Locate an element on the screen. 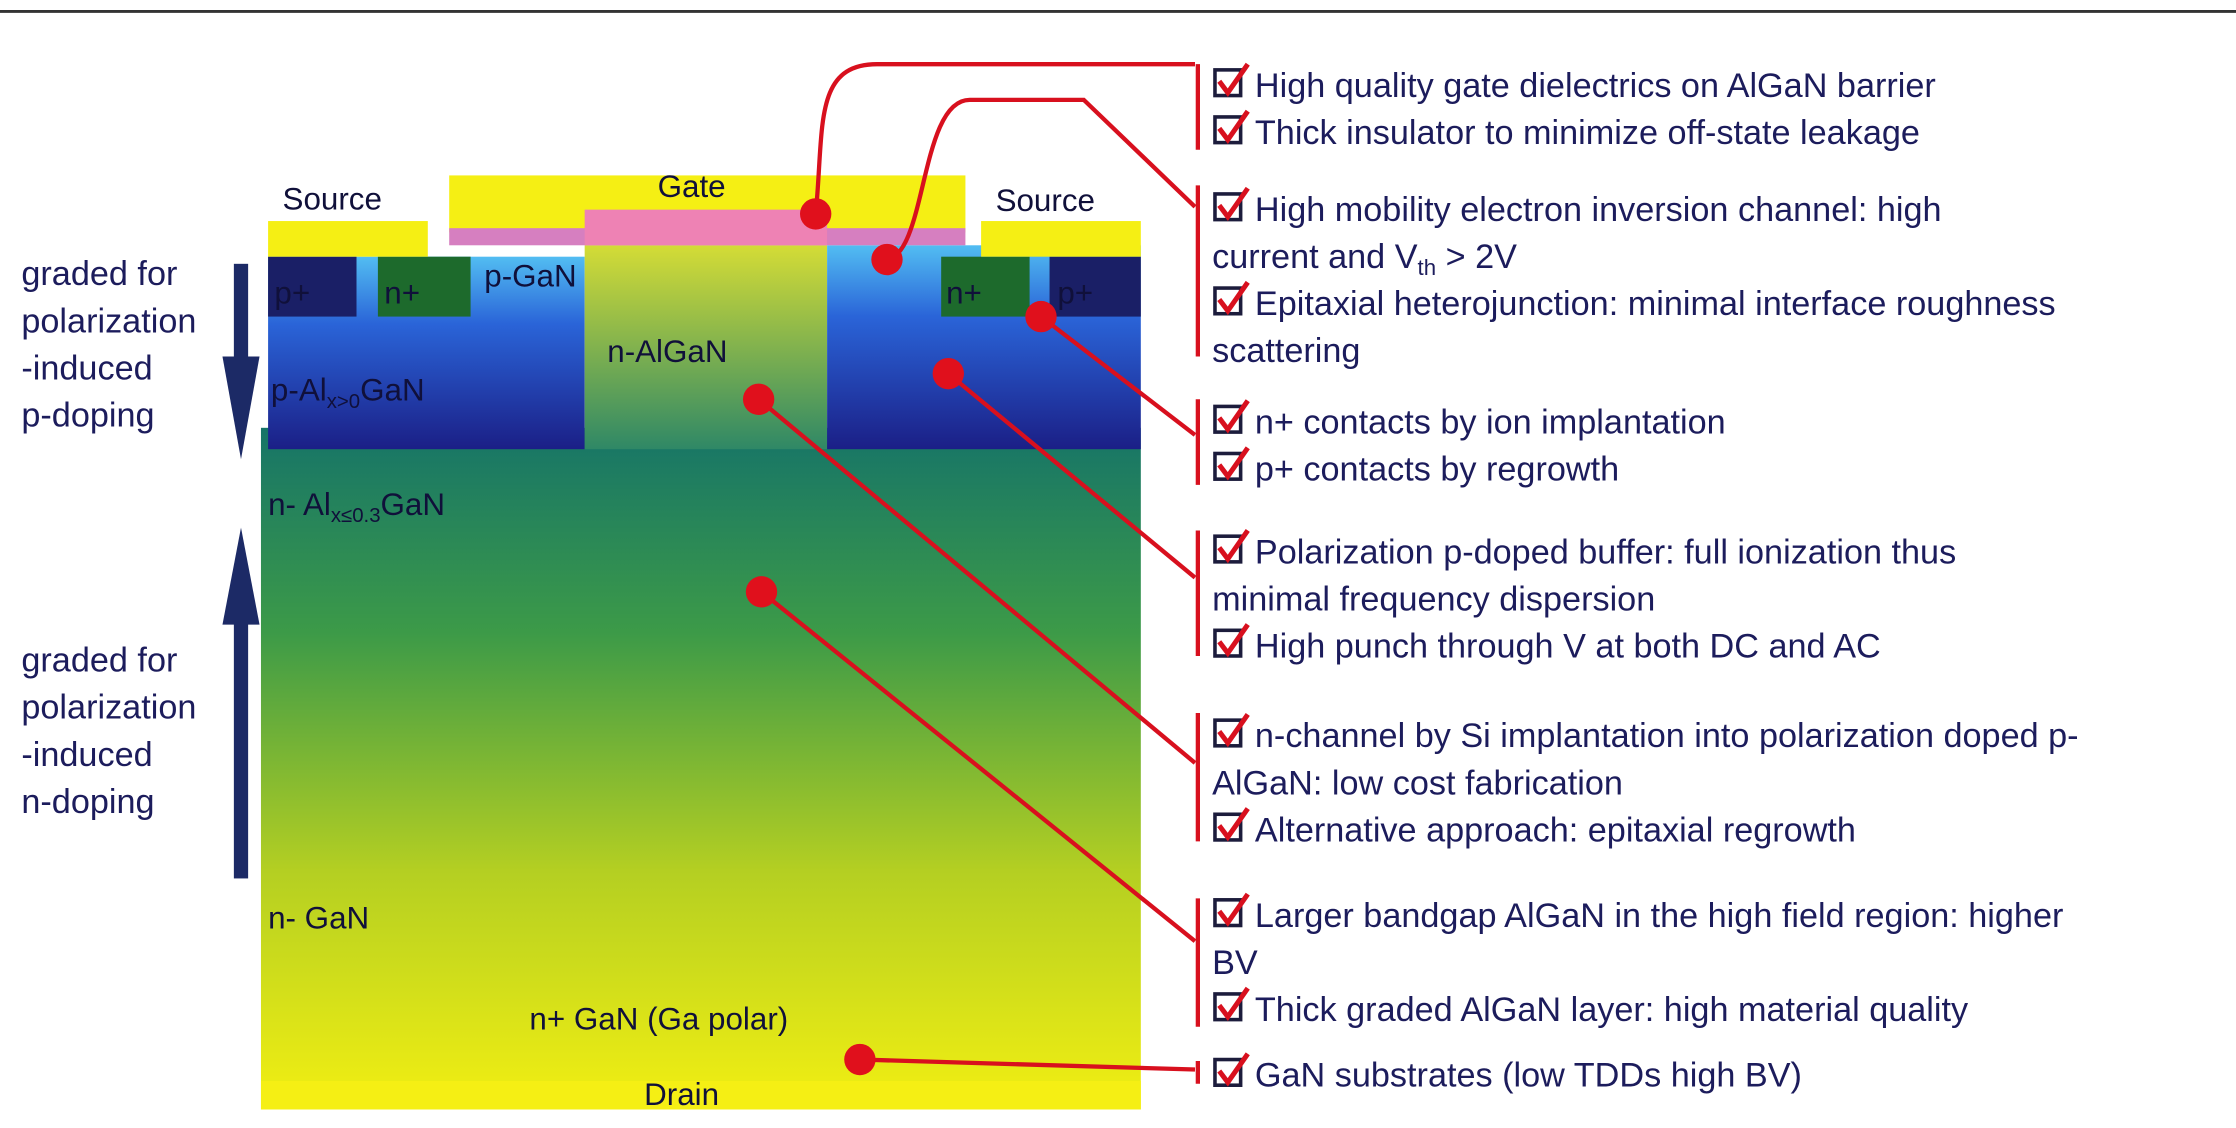 The image size is (2236, 1128). feature-text: Alternative approach: epitaxial regrowth is located at coordinates (1555, 830).